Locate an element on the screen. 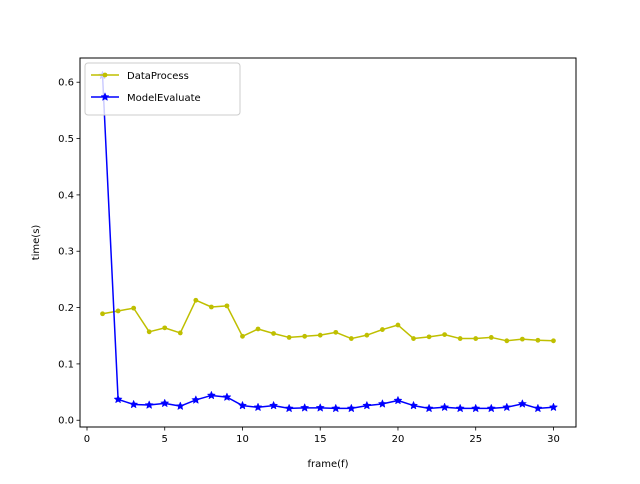 The height and width of the screenshot is (484, 640). series-line-dataprocess is located at coordinates (328, 320).